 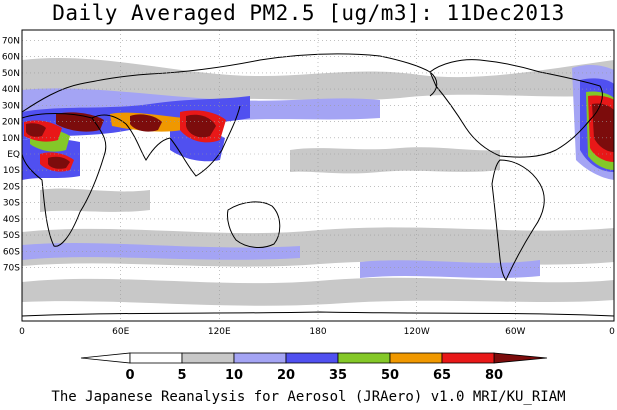 I want to click on lat-label: 60S, so click(x=11, y=252).